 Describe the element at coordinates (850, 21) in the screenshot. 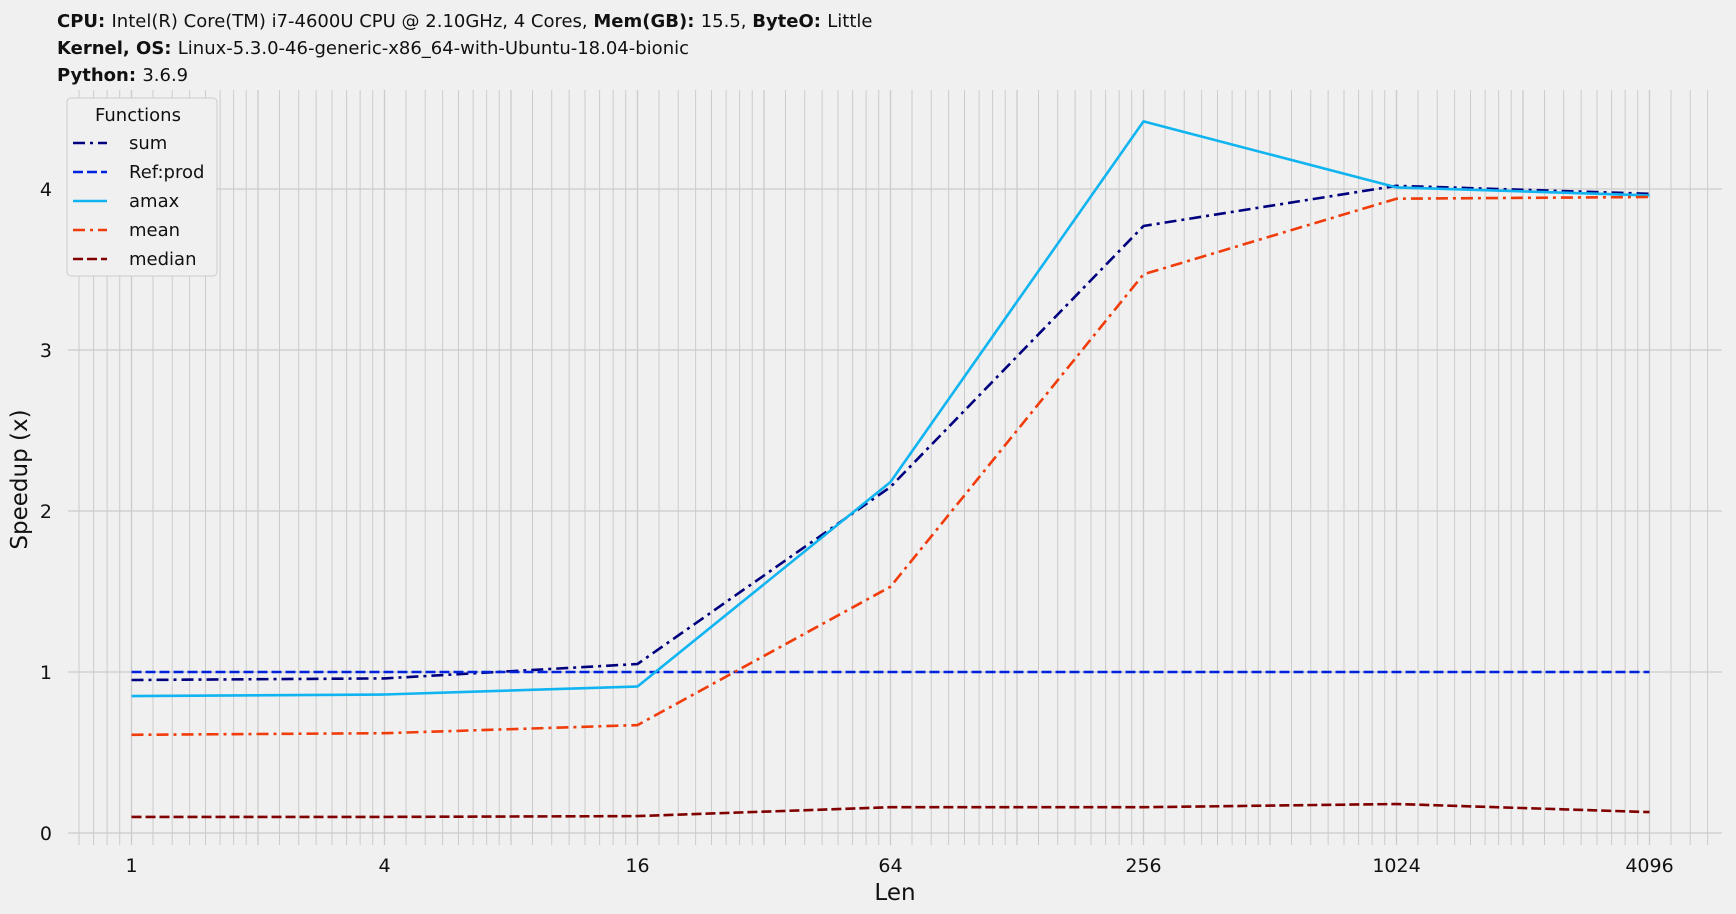

I see `byteorder-value: Little` at that location.